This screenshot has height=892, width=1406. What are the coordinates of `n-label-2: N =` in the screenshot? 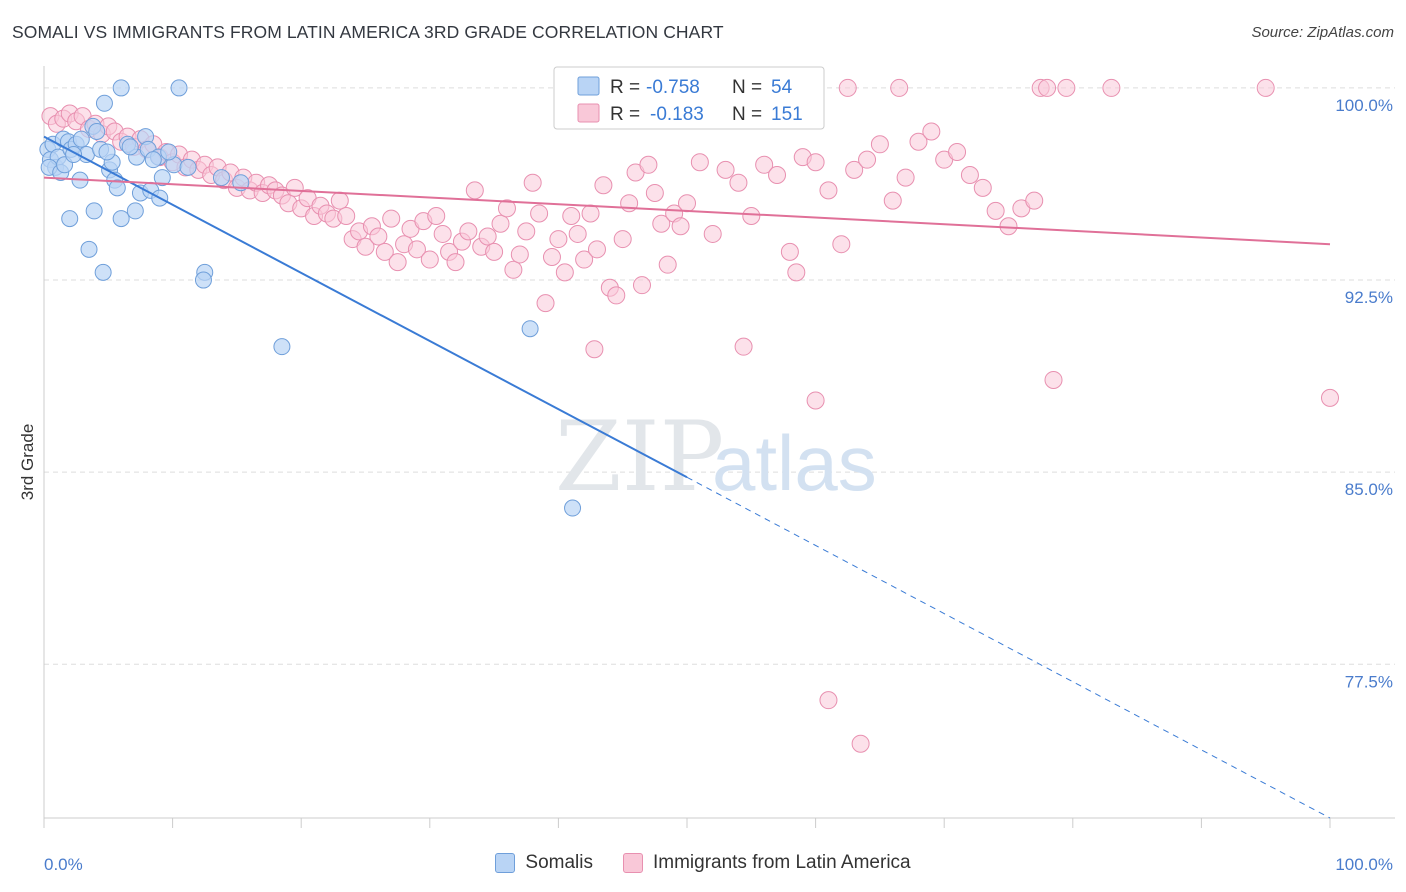 It's located at (747, 114).